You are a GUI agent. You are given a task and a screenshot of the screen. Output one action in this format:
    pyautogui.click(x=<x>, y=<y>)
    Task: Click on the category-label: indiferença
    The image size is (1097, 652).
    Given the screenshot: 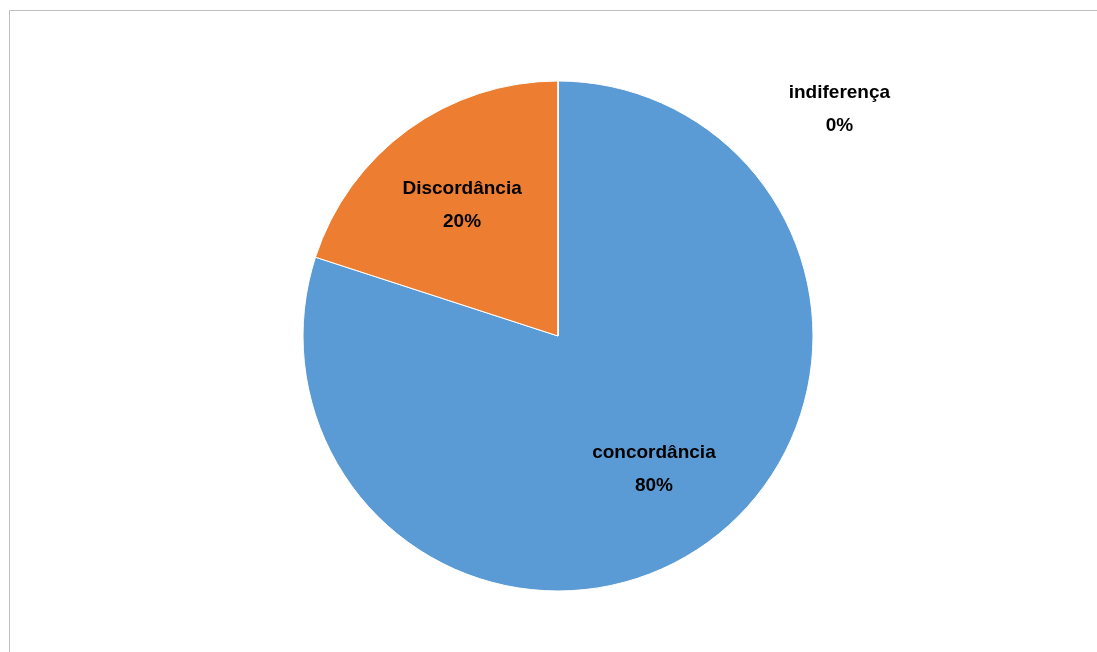 What is the action you would take?
    pyautogui.click(x=839, y=92)
    